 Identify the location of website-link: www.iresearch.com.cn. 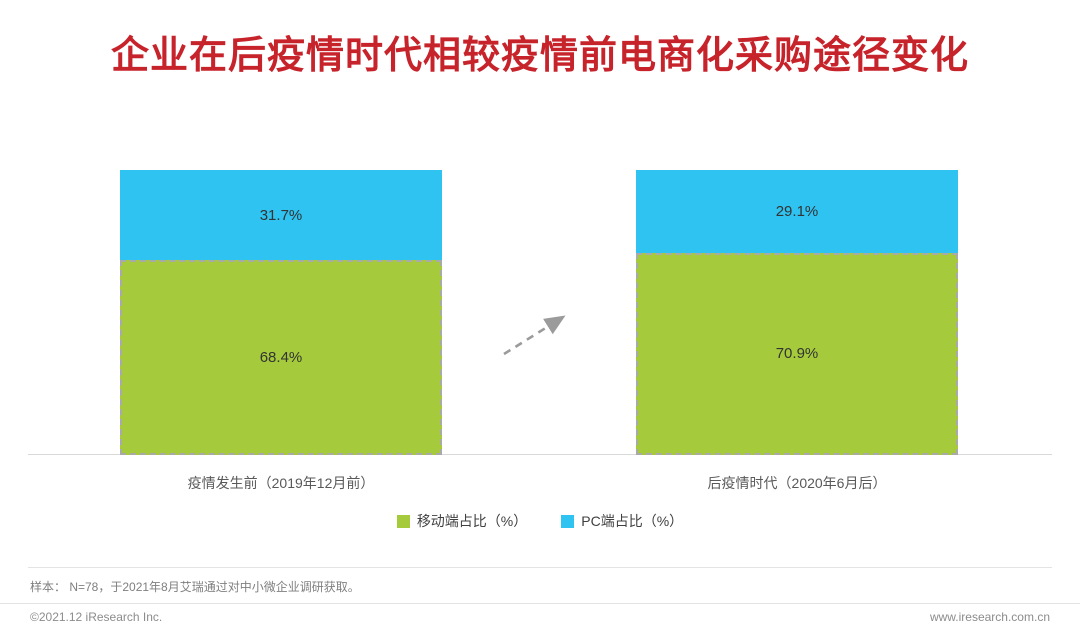
(989, 617).